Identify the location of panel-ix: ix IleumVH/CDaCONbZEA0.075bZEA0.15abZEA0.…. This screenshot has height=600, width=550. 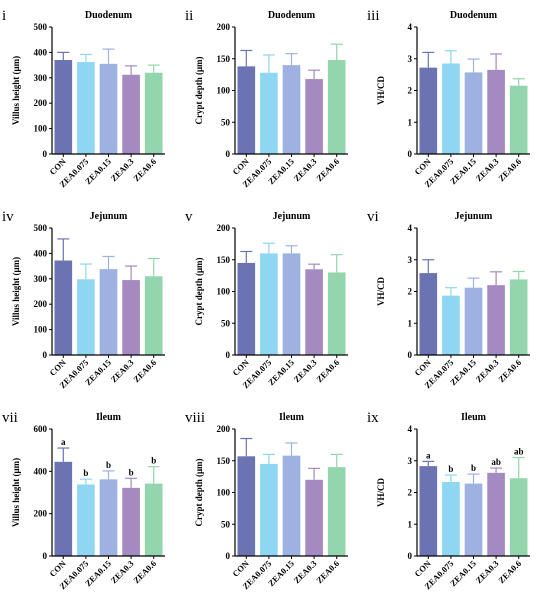
(448, 500).